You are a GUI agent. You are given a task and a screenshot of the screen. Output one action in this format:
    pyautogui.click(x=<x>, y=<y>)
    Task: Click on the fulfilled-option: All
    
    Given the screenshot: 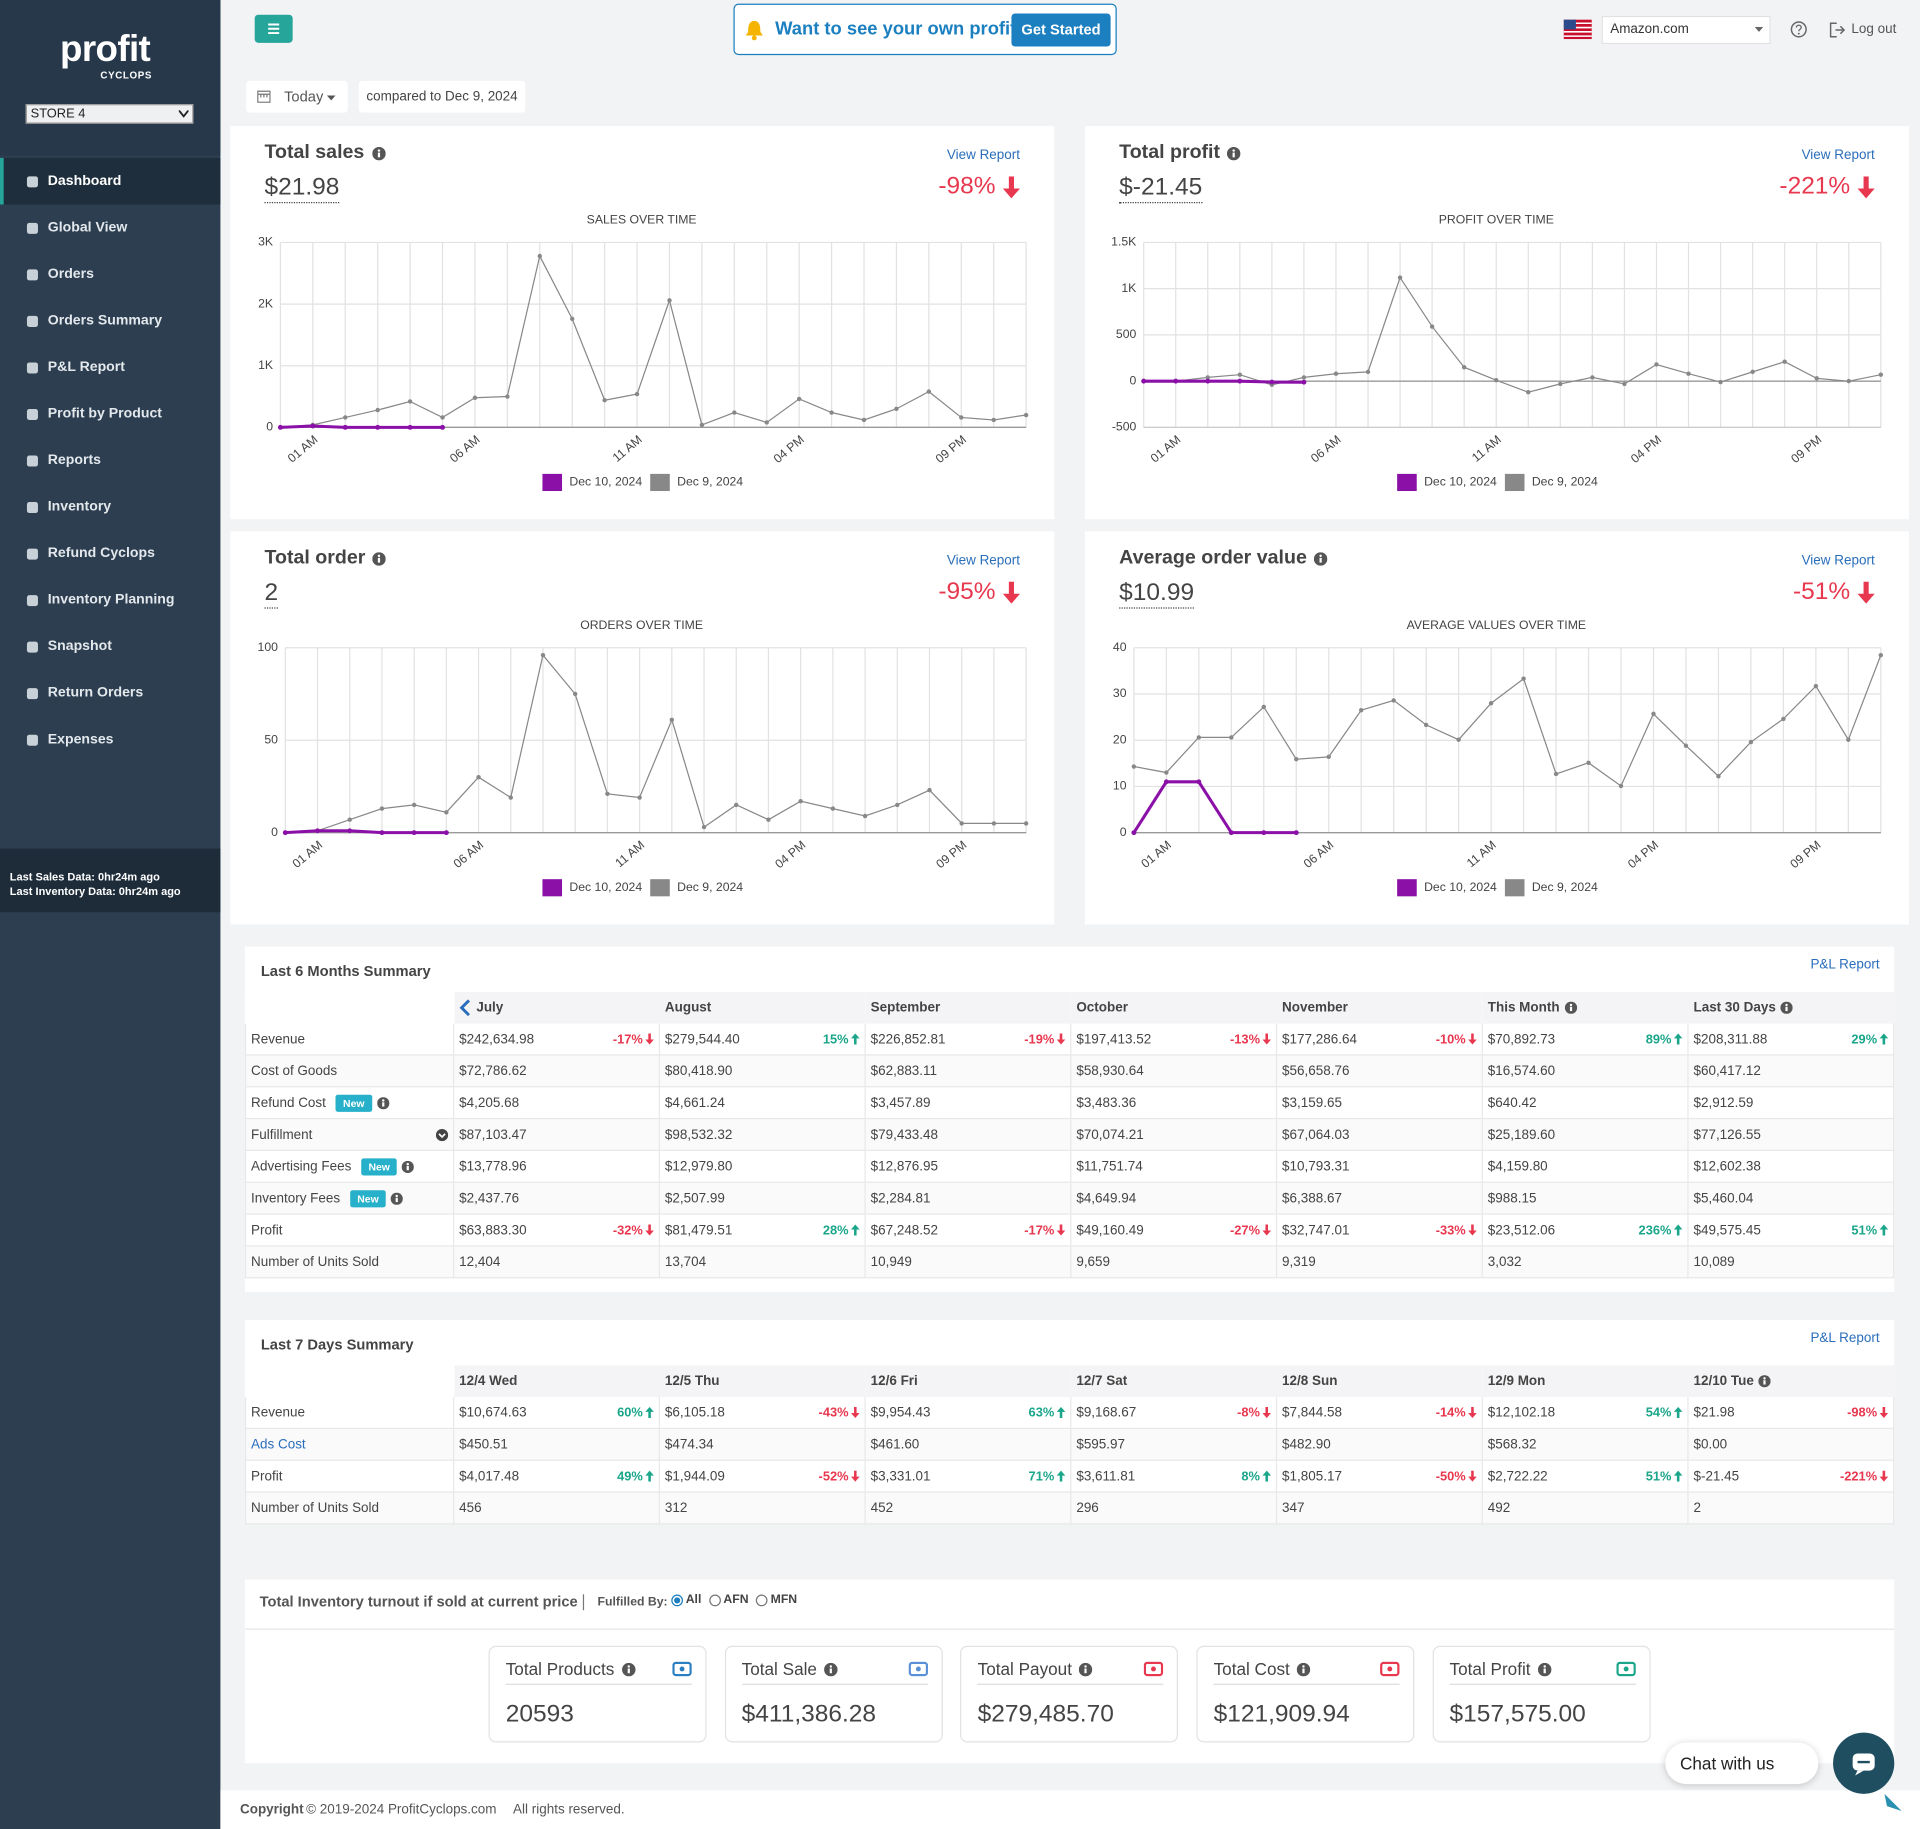 What is the action you would take?
    pyautogui.click(x=686, y=1600)
    